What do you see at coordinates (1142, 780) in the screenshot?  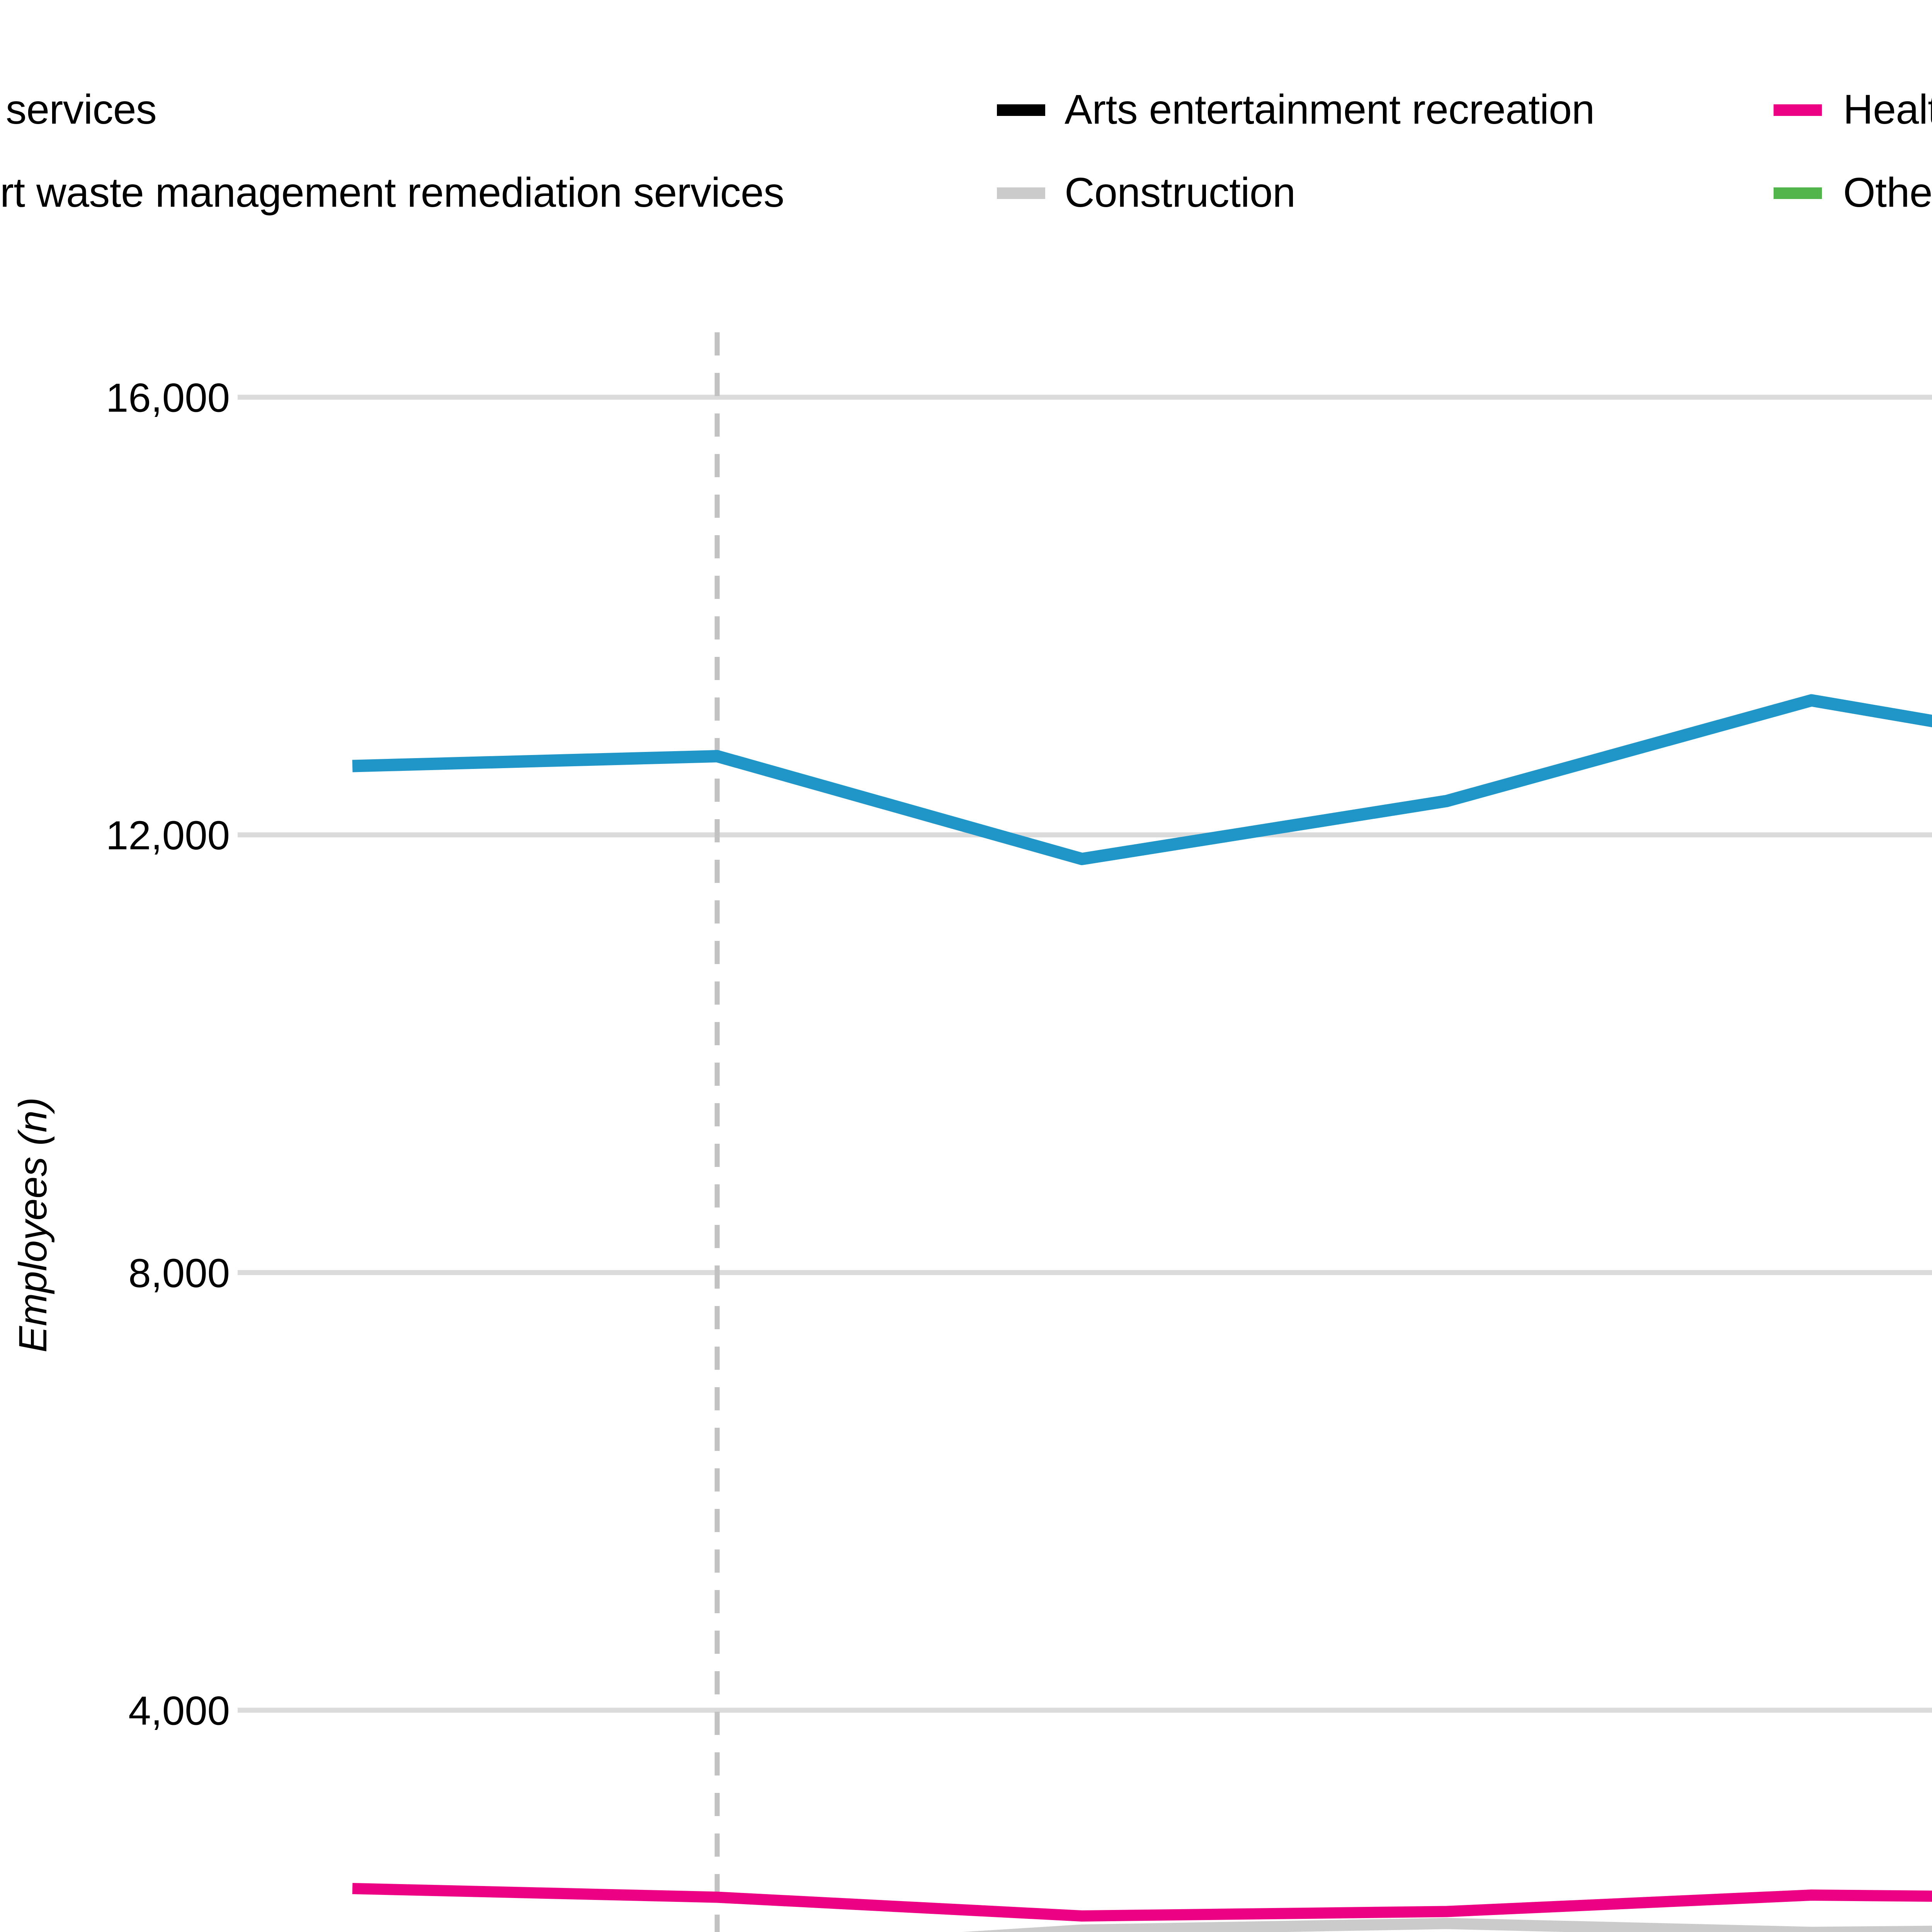 I see `series-line-services` at bounding box center [1142, 780].